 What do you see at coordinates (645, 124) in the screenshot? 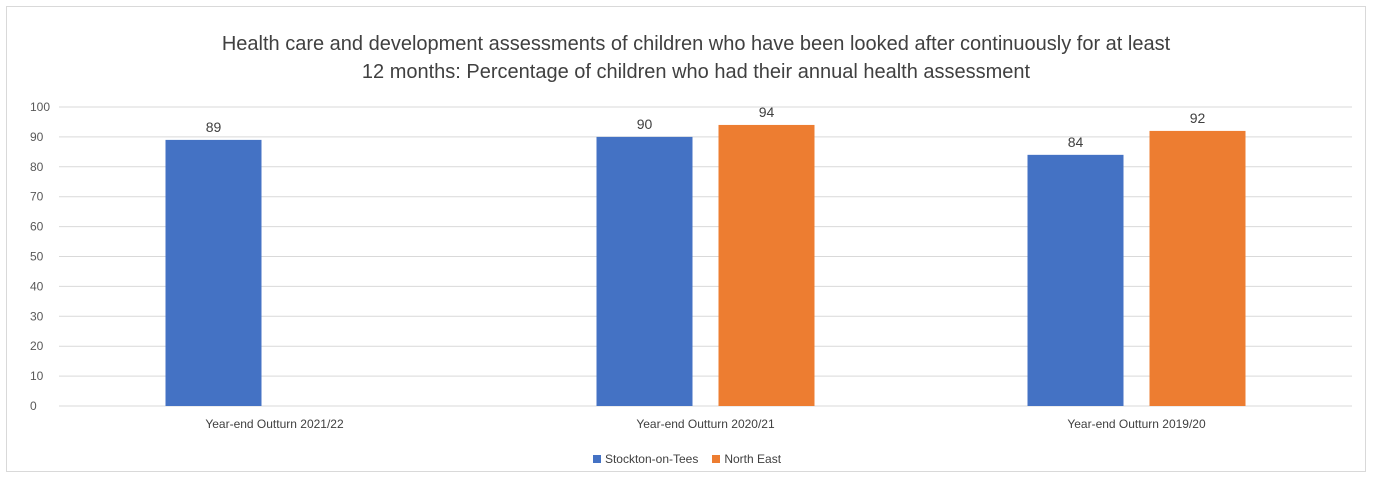
I see `data-label: 90` at bounding box center [645, 124].